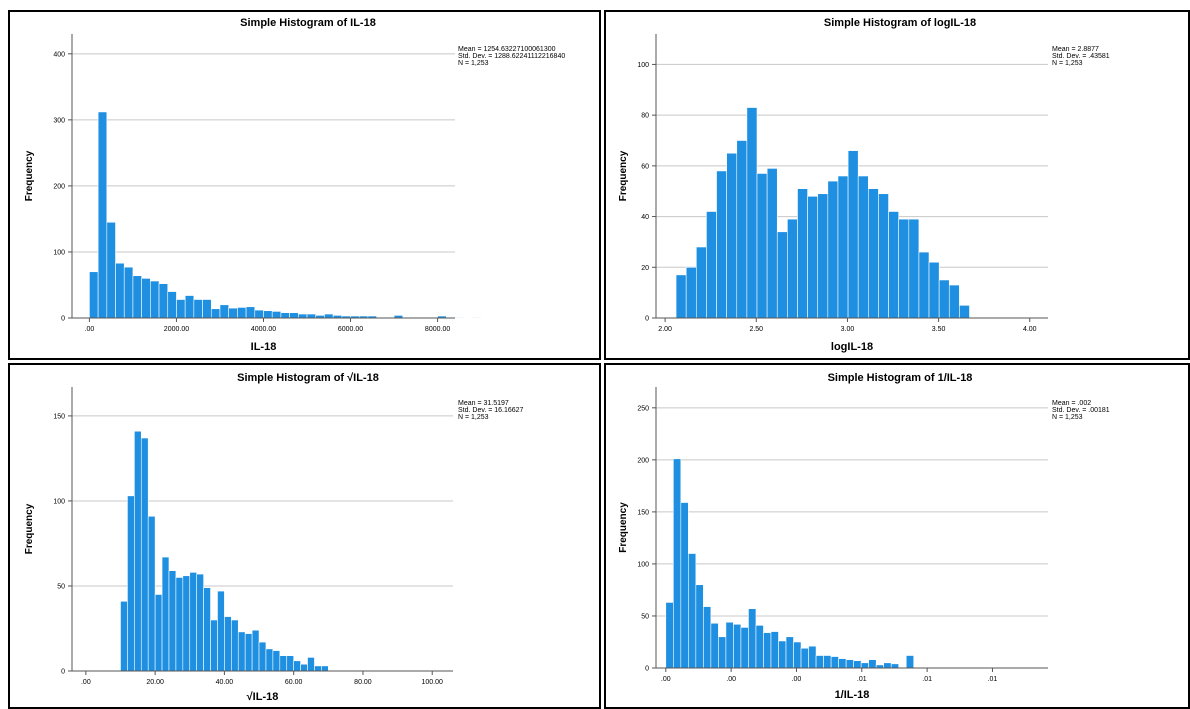  Describe the element at coordinates (645, 268) in the screenshot. I see `y-tick-label: 20` at that location.